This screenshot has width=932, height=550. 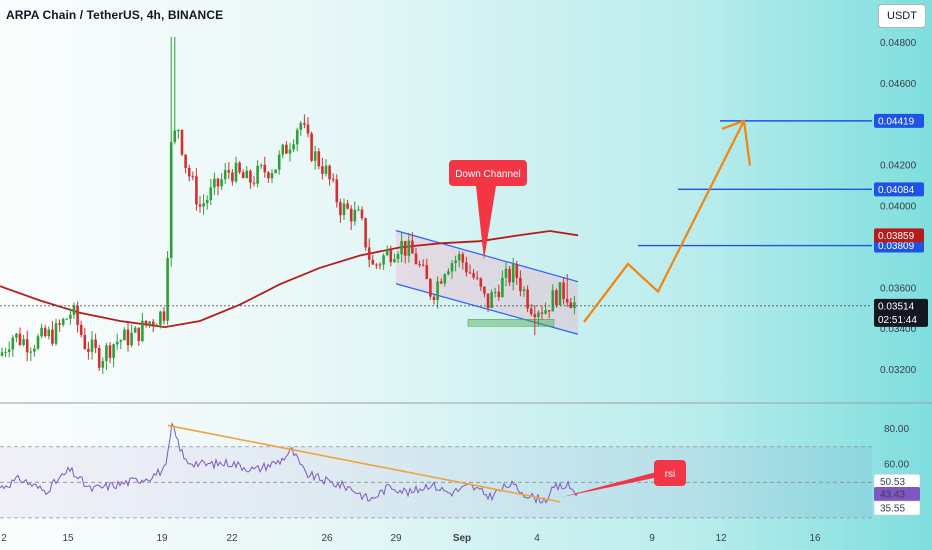 What do you see at coordinates (667, 221) in the screenshot?
I see `projection-path` at bounding box center [667, 221].